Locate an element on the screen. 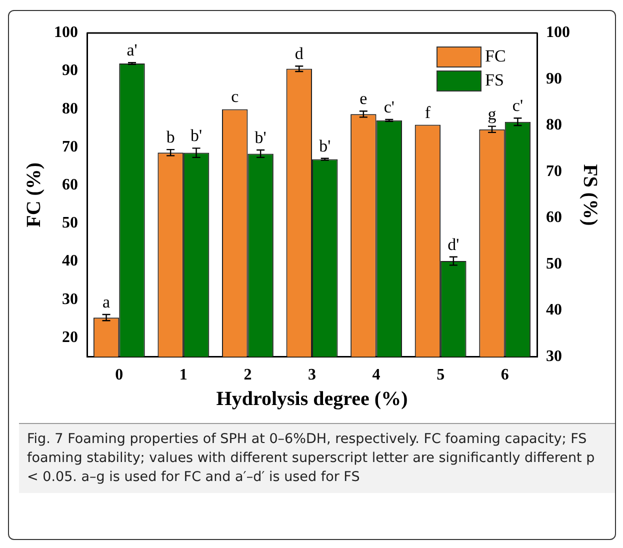 The image size is (623, 548). legend-label: FS is located at coordinates (494, 80).